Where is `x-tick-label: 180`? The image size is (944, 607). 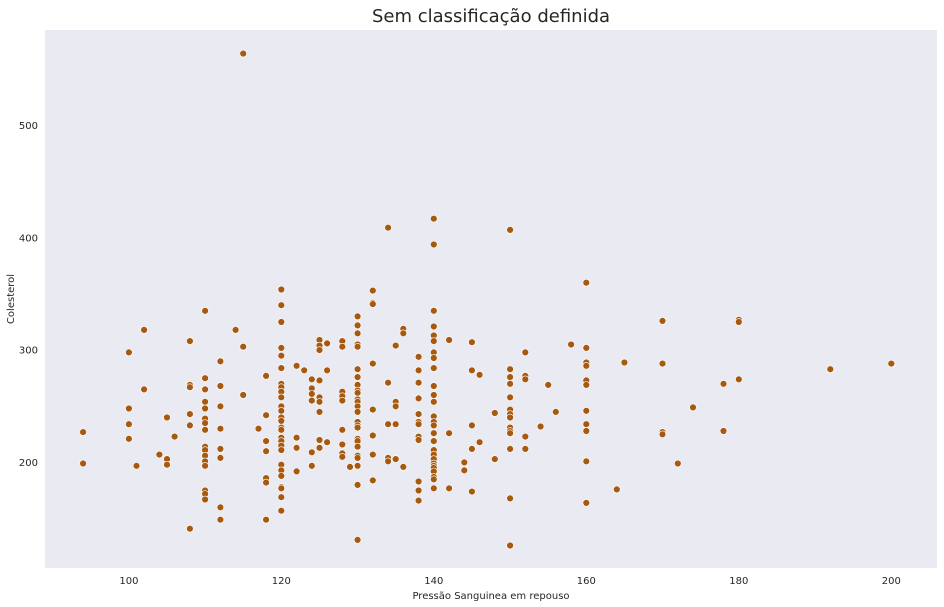
x-tick-label: 180 is located at coordinates (738, 581).